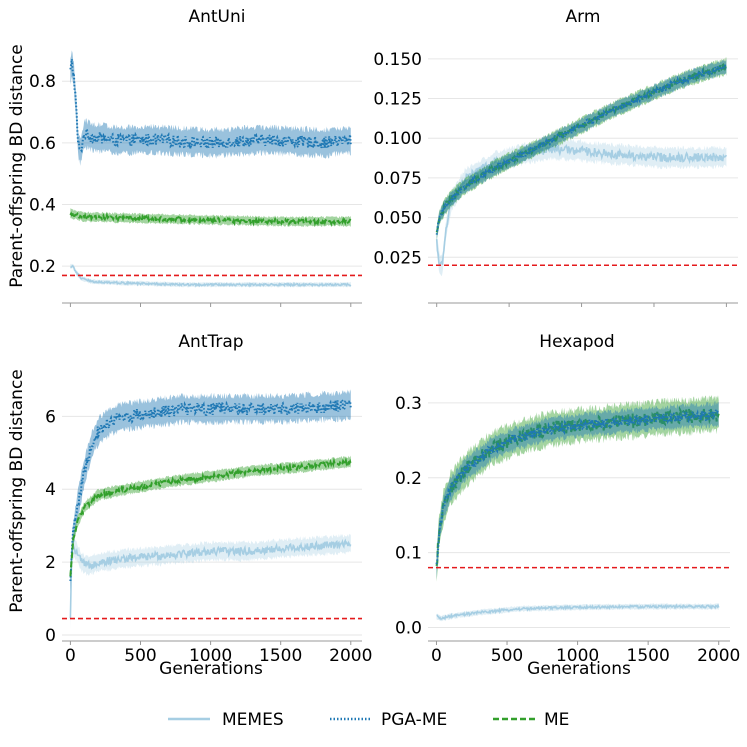 Image resolution: width=747 pixels, height=747 pixels. What do you see at coordinates (17, 491) in the screenshot?
I see `y-axis-label-anttrap: Parent-offspring BD distance` at bounding box center [17, 491].